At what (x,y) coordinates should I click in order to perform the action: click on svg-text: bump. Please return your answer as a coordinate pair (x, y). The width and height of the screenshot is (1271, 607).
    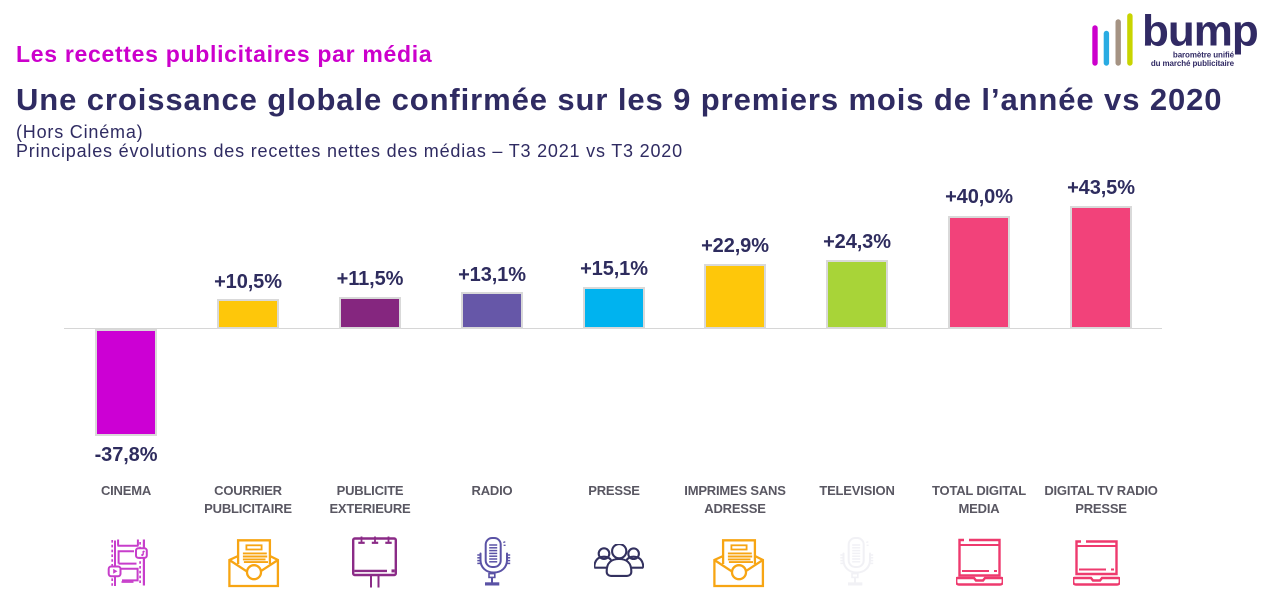
    Looking at the image, I should click on (1200, 31).